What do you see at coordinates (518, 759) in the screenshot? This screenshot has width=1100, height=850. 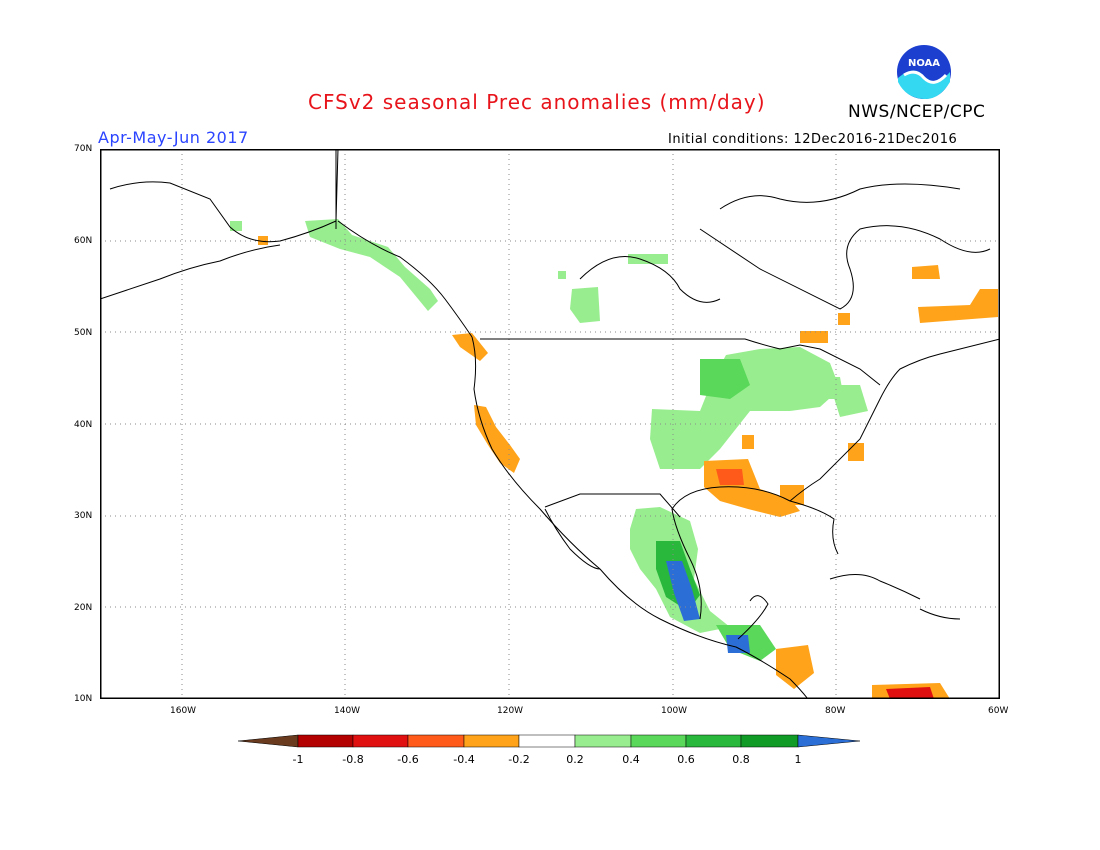 I see `legend-tick-label: -0.2` at bounding box center [518, 759].